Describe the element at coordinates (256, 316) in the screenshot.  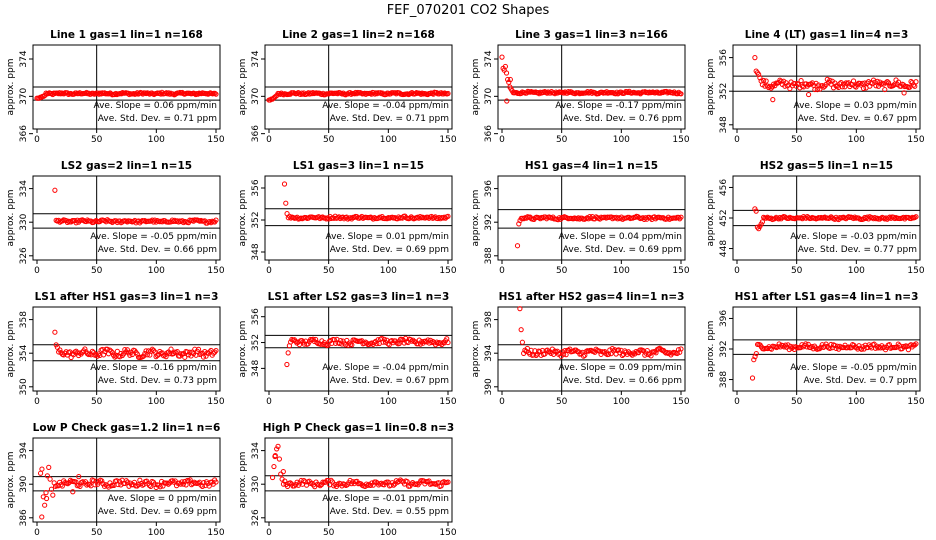
I see `y-tick-label: 356` at that location.